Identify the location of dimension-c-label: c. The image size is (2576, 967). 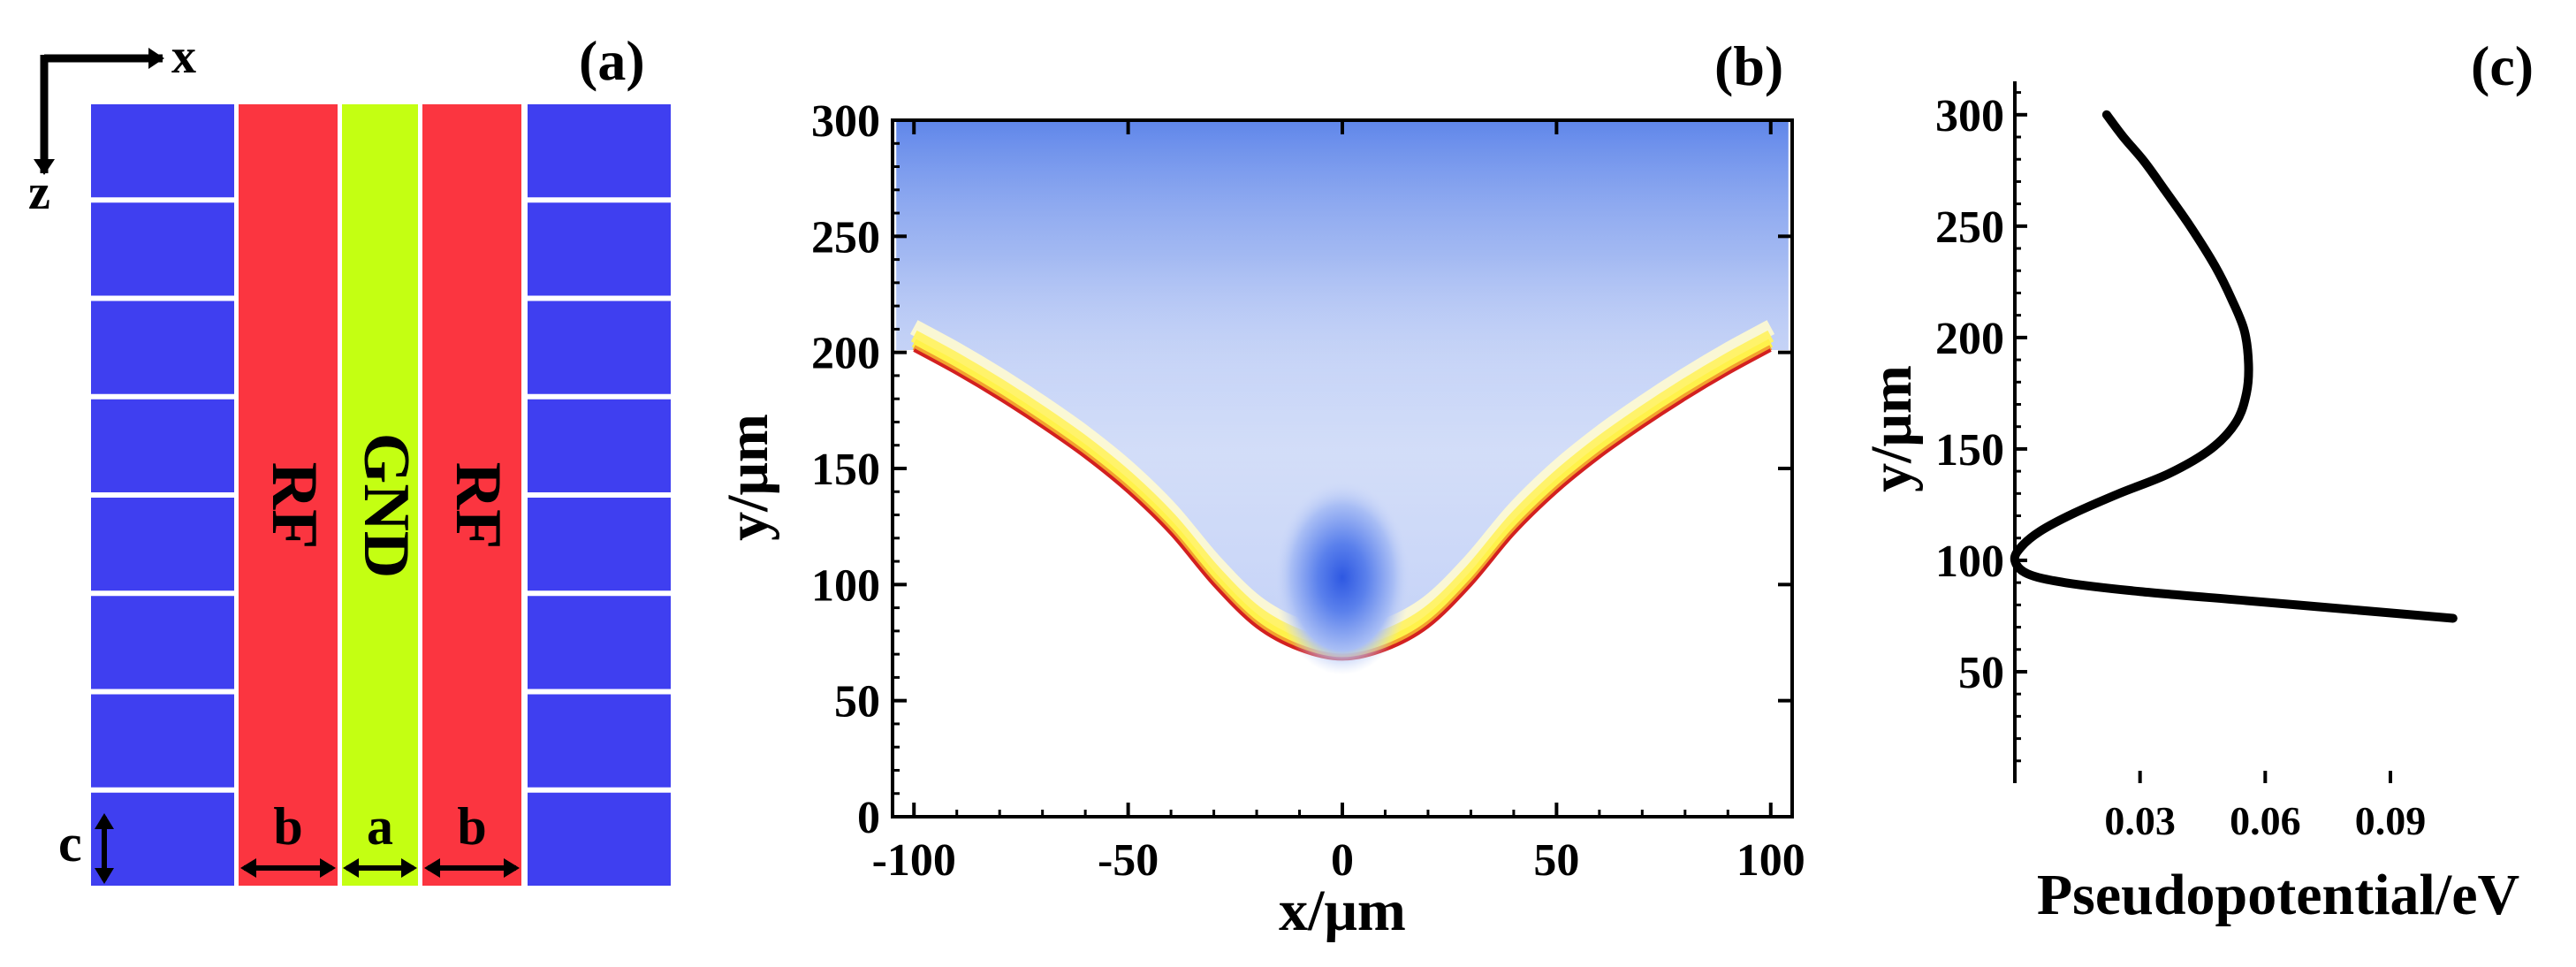
(70, 843).